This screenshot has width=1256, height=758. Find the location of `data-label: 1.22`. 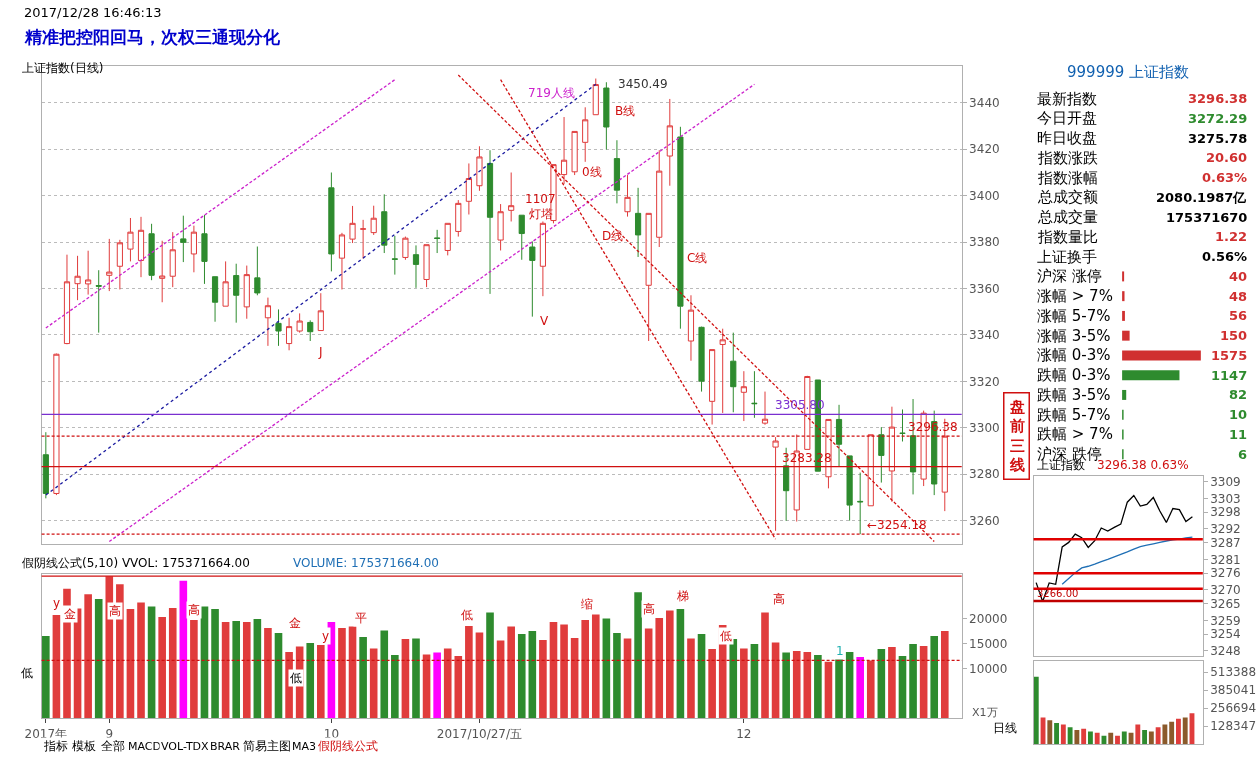

data-label: 1.22 is located at coordinates (1231, 236).